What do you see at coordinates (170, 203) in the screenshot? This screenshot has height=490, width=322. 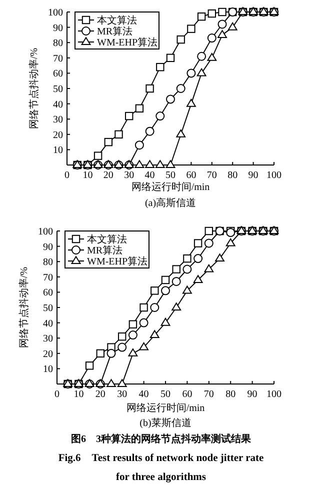 I see `text: (a)高斯信道` at bounding box center [170, 203].